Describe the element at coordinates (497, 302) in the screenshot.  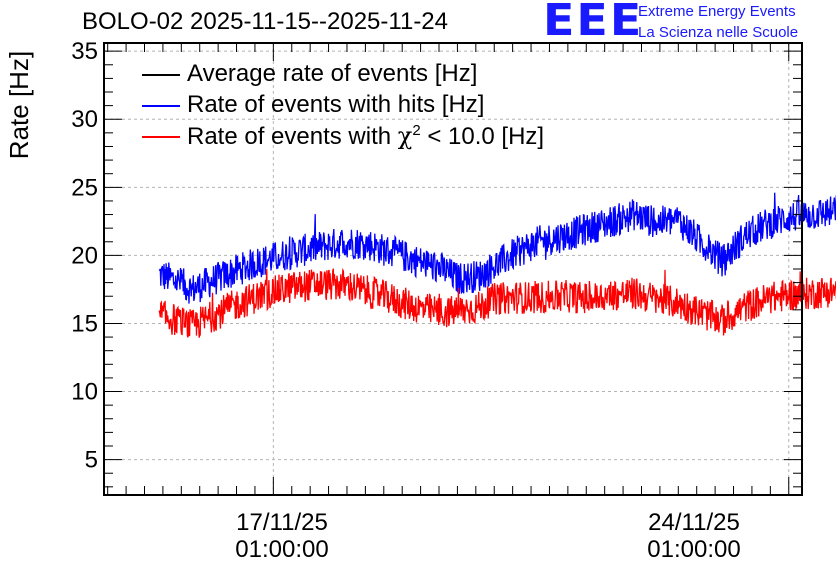
I see `series-line-chi2` at that location.